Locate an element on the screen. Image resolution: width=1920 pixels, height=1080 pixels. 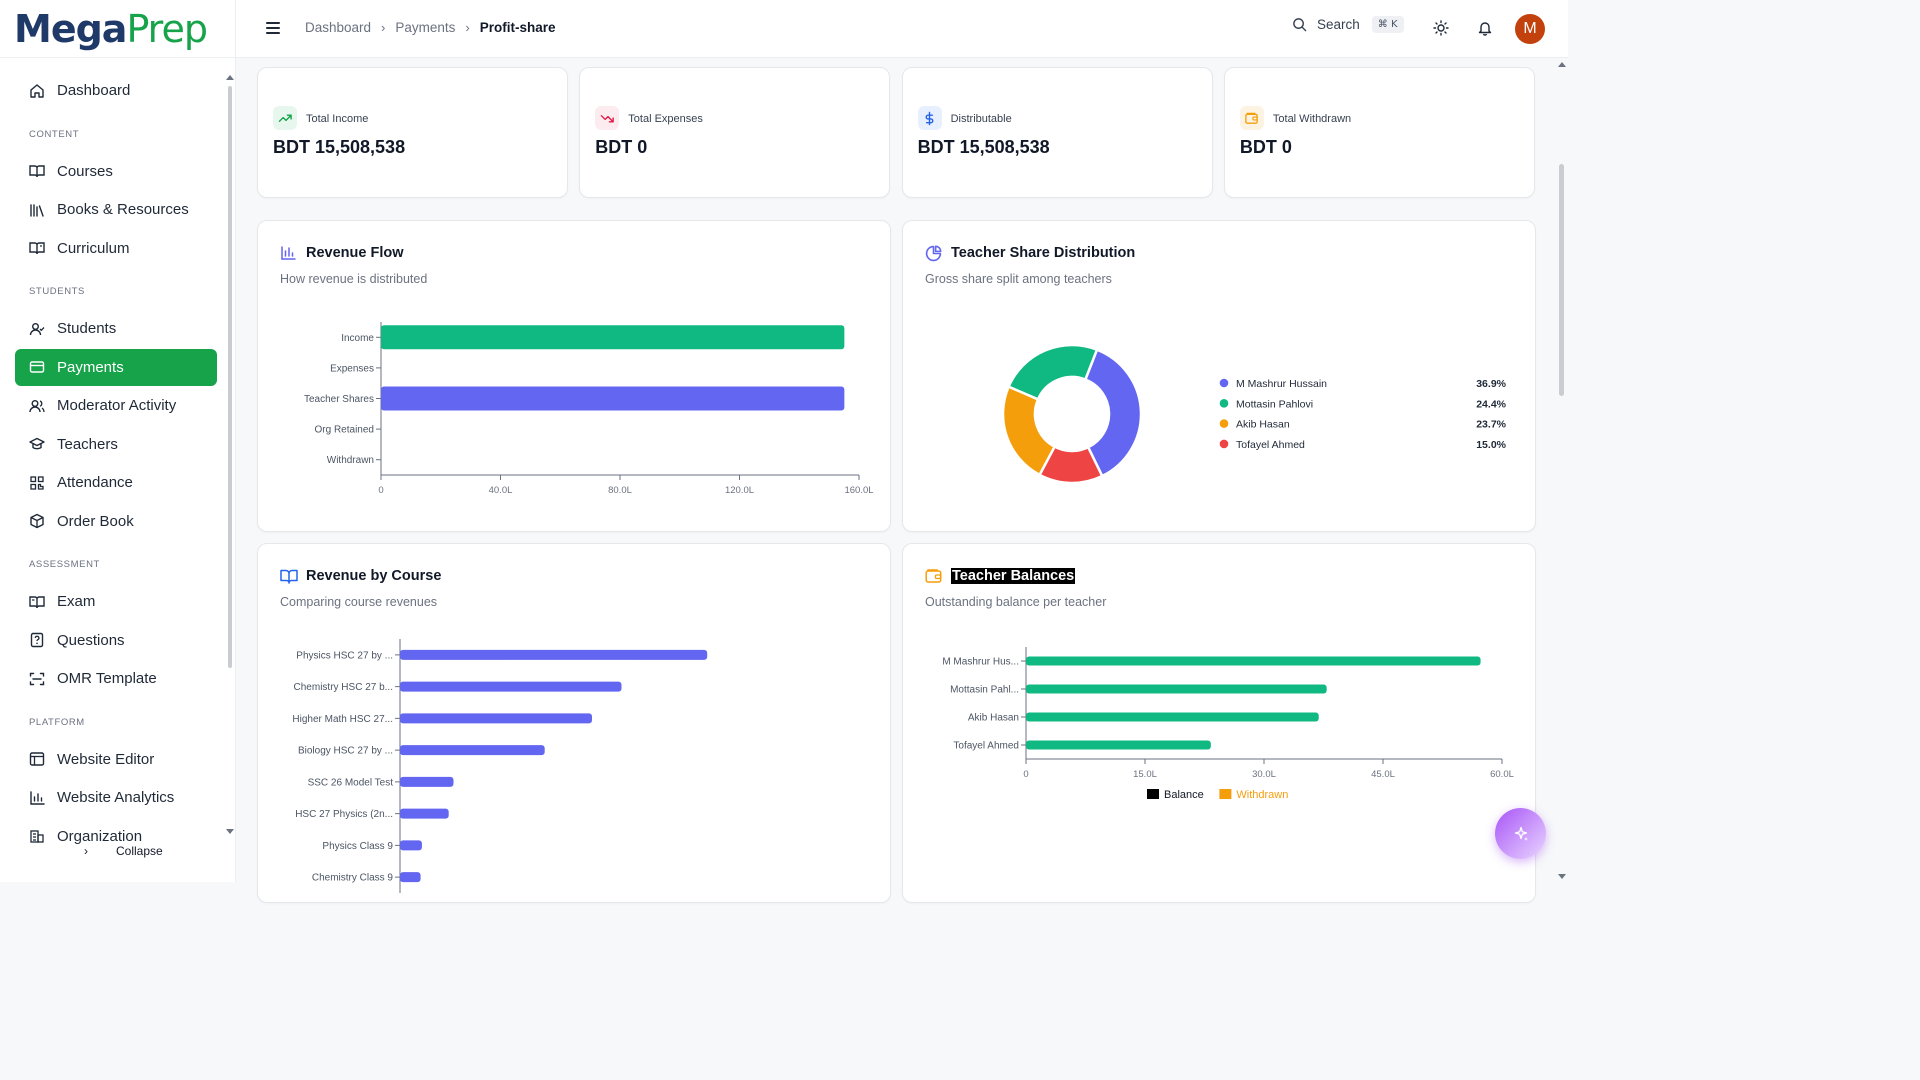
collapse-button: › Collapse is located at coordinates (123, 851).